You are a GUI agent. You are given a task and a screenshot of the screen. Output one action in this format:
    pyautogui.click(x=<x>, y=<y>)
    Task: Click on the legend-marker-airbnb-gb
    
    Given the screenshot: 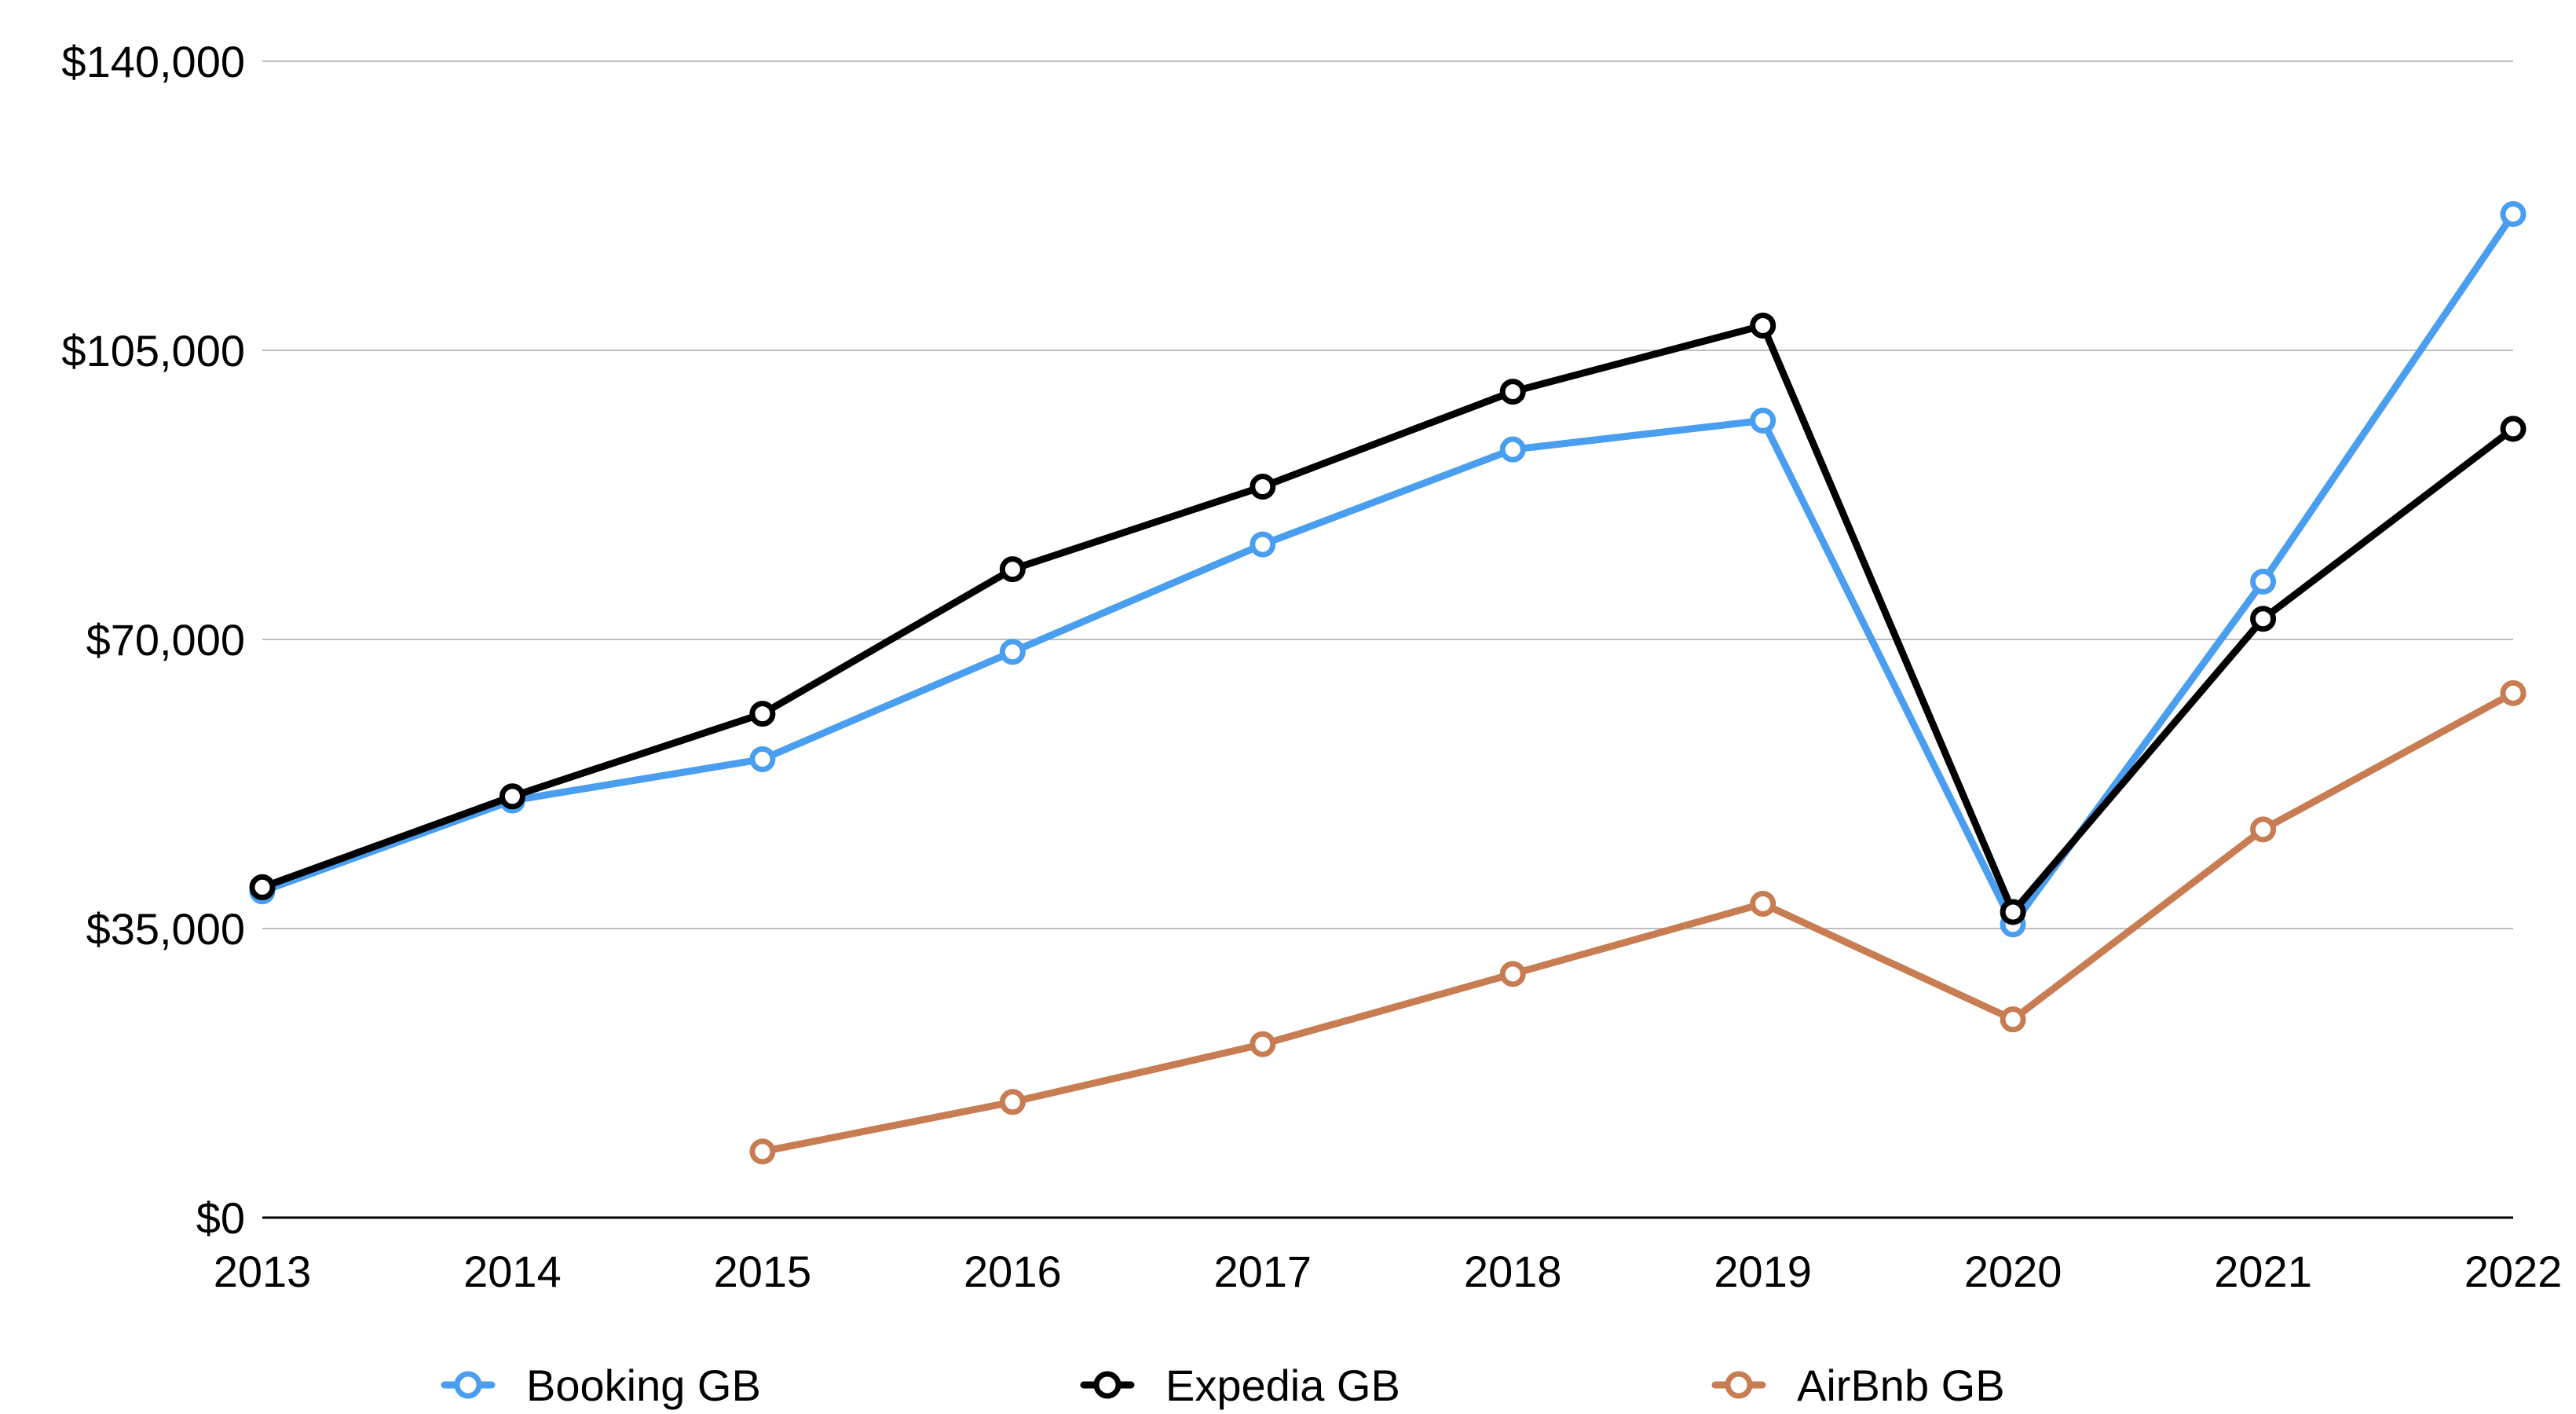 What is the action you would take?
    pyautogui.click(x=1739, y=1385)
    